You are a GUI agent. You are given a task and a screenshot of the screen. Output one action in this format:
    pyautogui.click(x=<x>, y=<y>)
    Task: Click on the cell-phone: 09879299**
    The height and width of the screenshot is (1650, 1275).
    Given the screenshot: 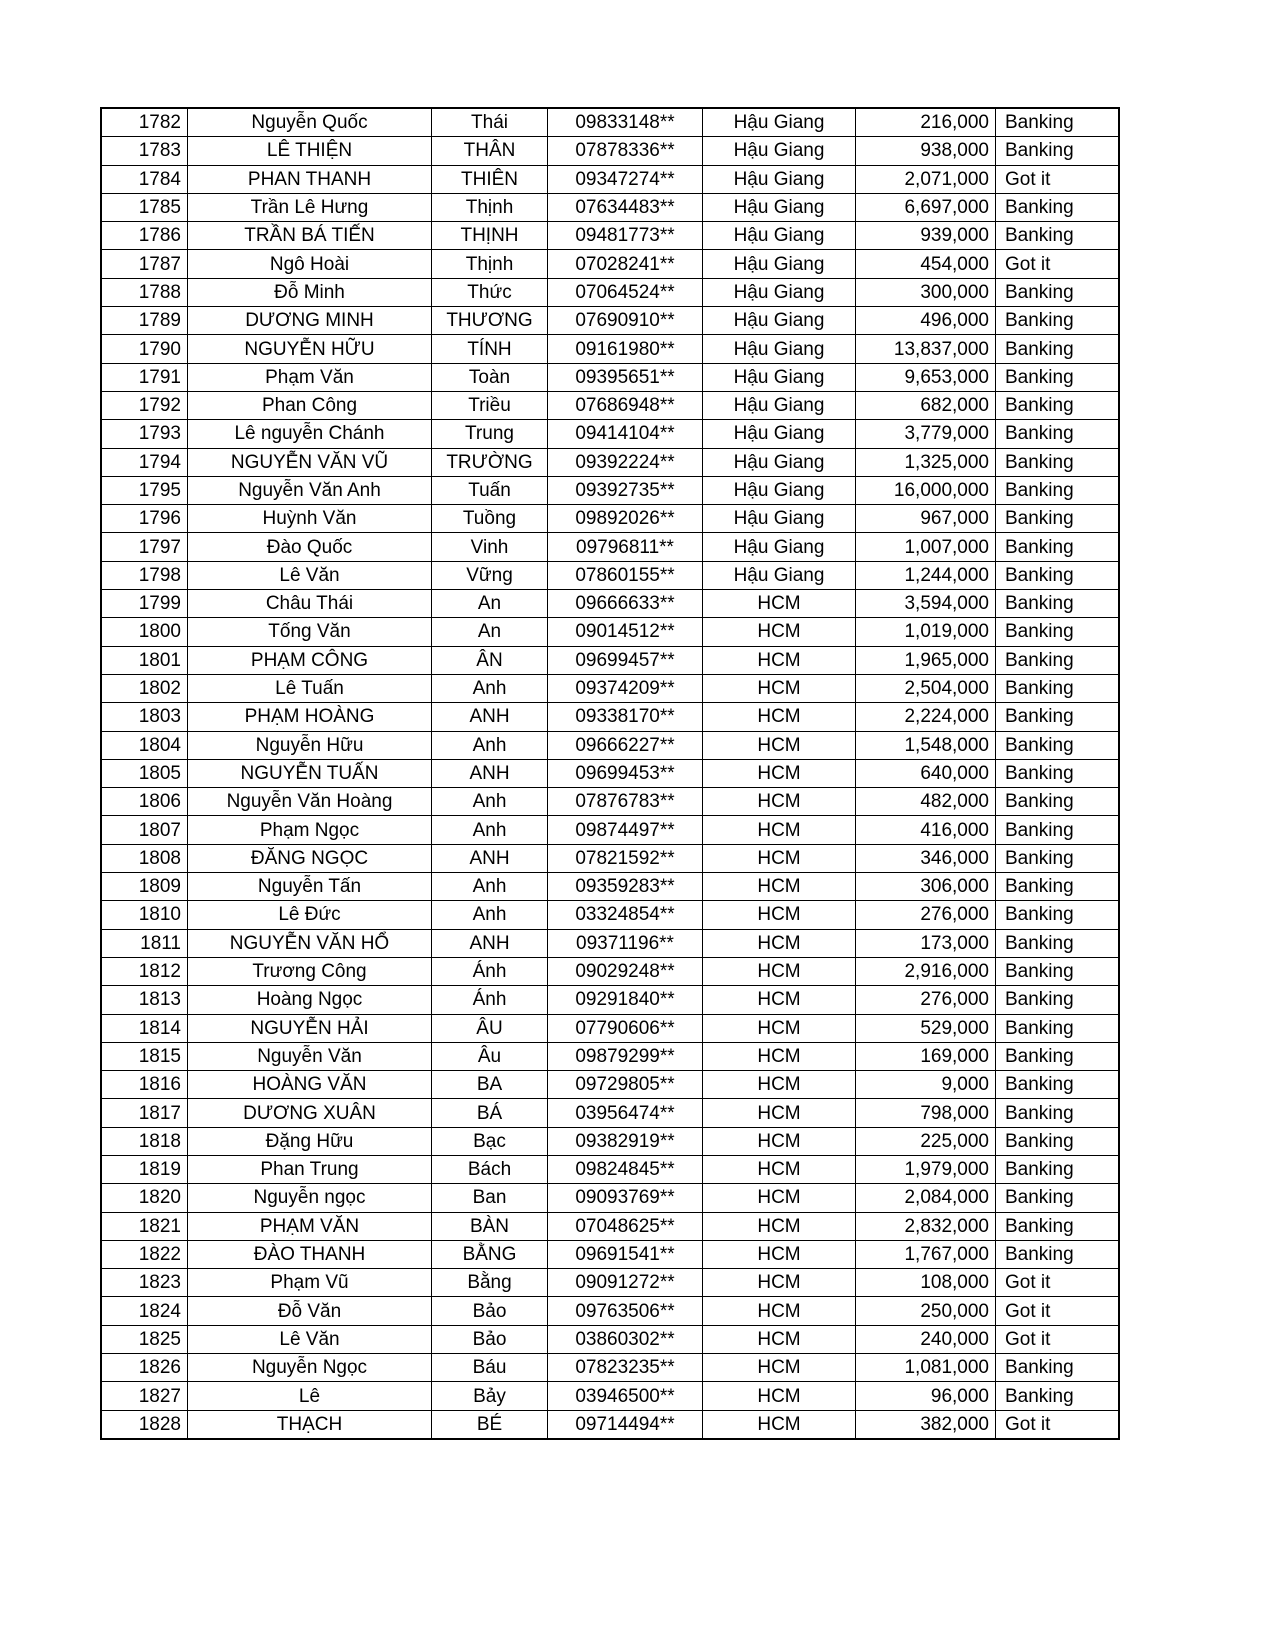 What is the action you would take?
    pyautogui.click(x=625, y=1056)
    